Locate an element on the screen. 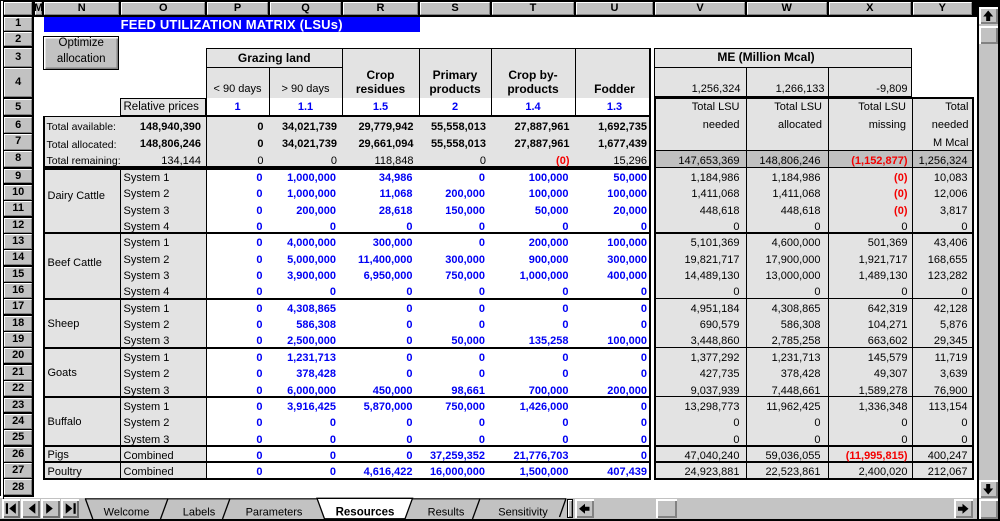 The height and width of the screenshot is (521, 1000). svg-text: Results is located at coordinates (446, 513).